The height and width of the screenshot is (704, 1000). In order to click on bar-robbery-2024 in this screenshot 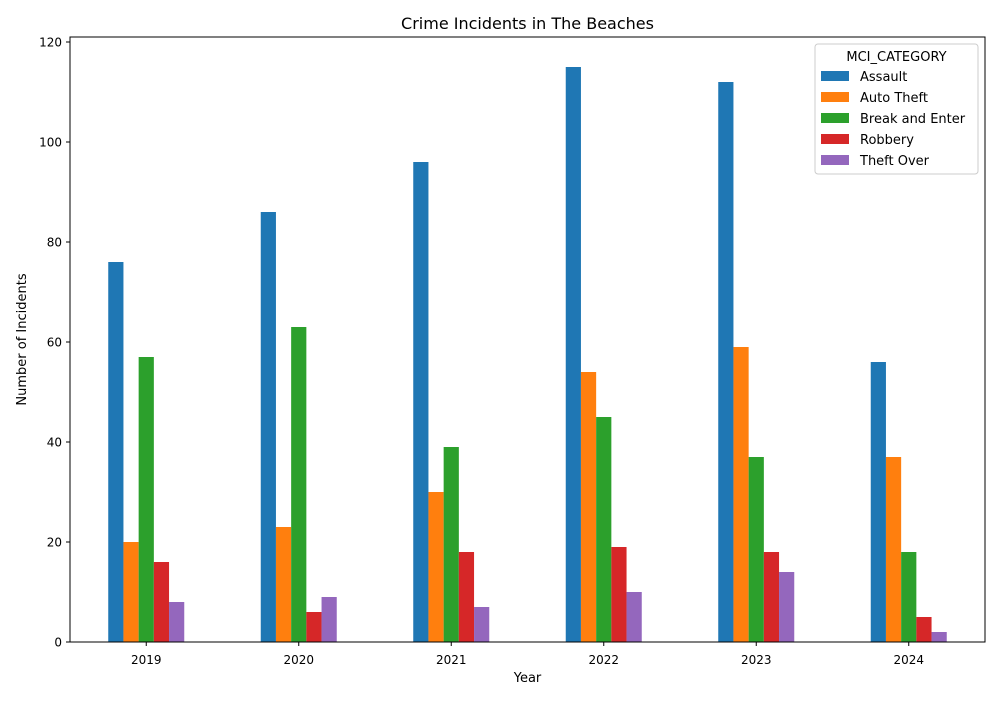, I will do `click(924, 629)`.